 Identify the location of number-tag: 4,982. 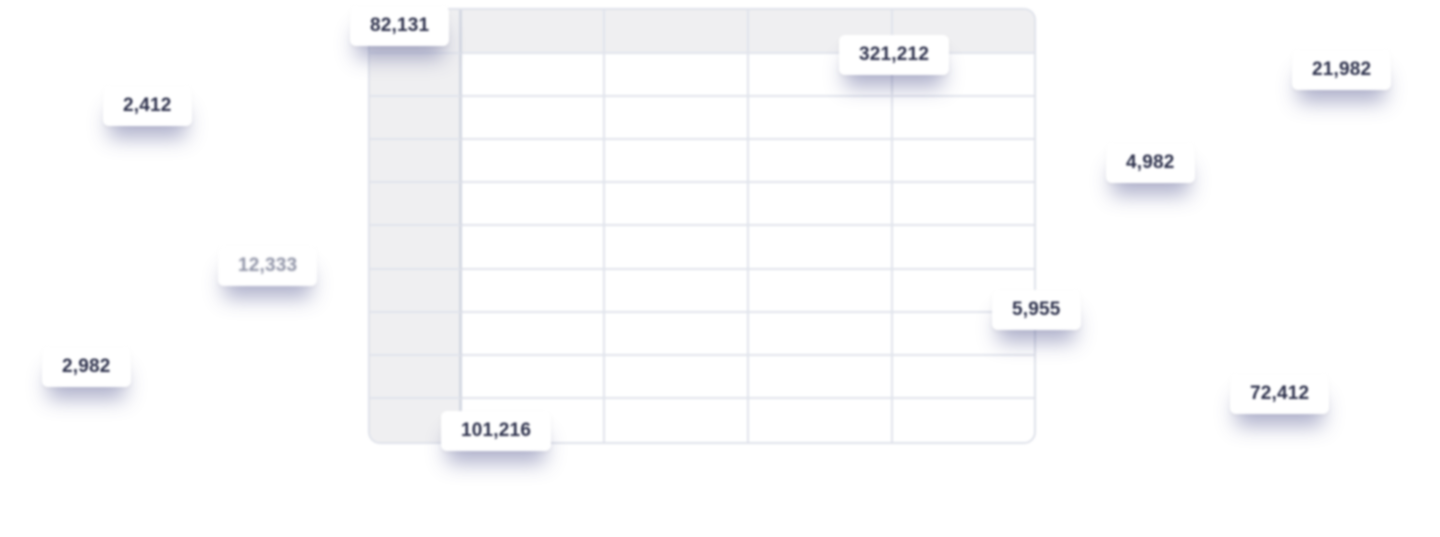
(1150, 163).